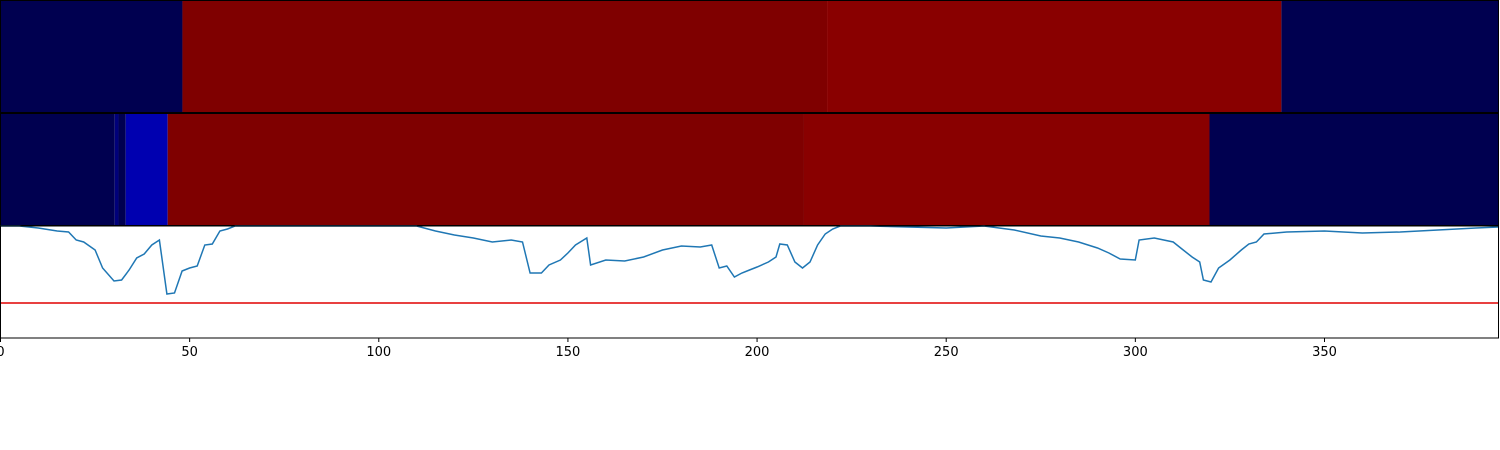 This screenshot has width=1500, height=450. What do you see at coordinates (568, 352) in the screenshot?
I see `x-tick-label: 150` at bounding box center [568, 352].